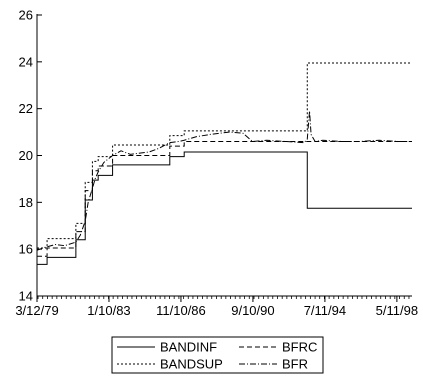  I want to click on legend-label-bfrc: BFRC, so click(299, 347).